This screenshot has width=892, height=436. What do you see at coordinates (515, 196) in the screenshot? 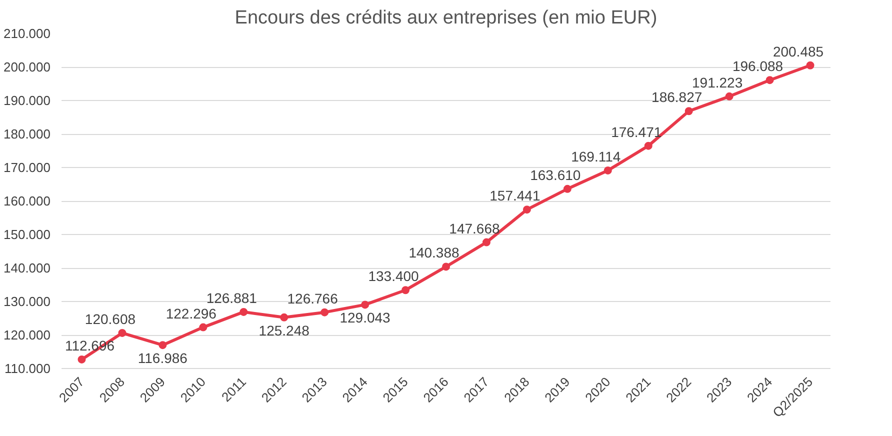
I see `data-label: 157.441` at bounding box center [515, 196].